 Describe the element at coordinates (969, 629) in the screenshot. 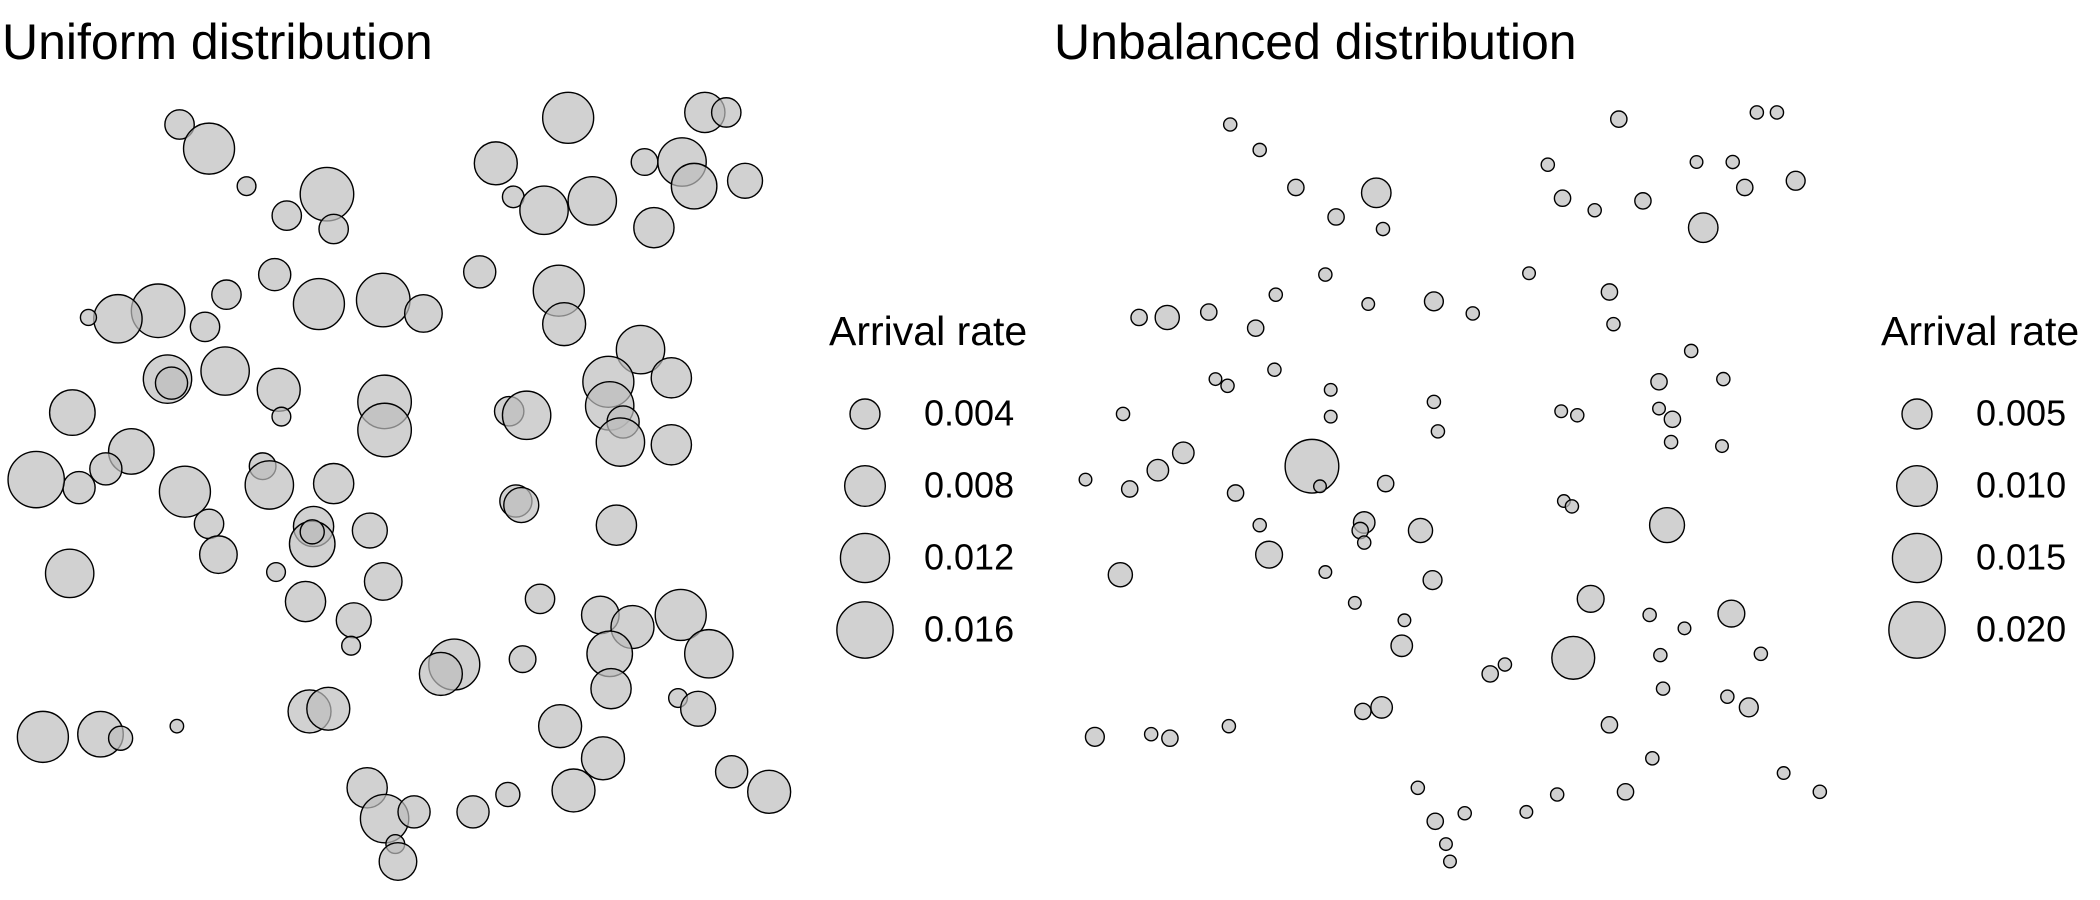

I see `legend-label: 0.016` at that location.